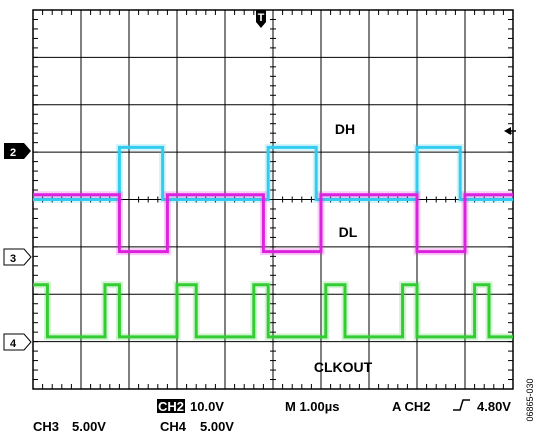 This screenshot has height=443, width=539. Describe the element at coordinates (207, 406) in the screenshot. I see `ch2-scale: 10.0V` at that location.